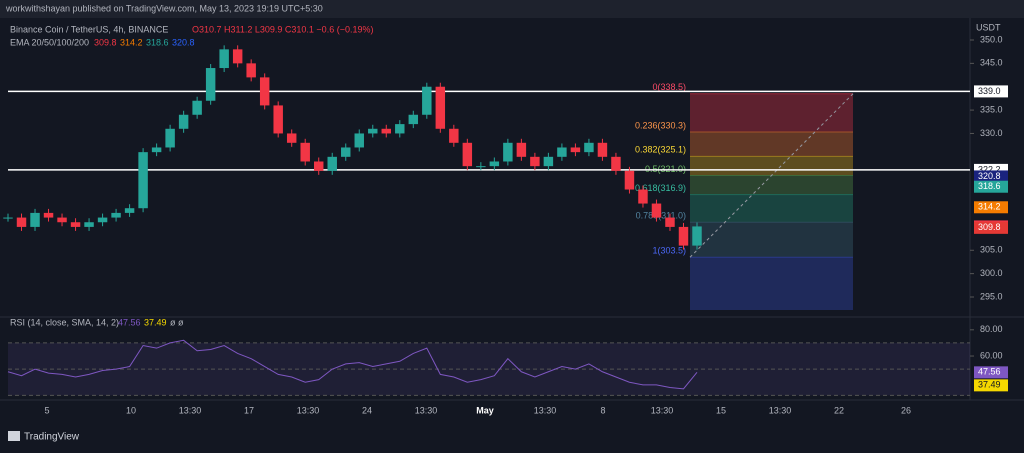 This screenshot has height=453, width=1024. I want to click on price-badge-label: 309.8, so click(989, 227).